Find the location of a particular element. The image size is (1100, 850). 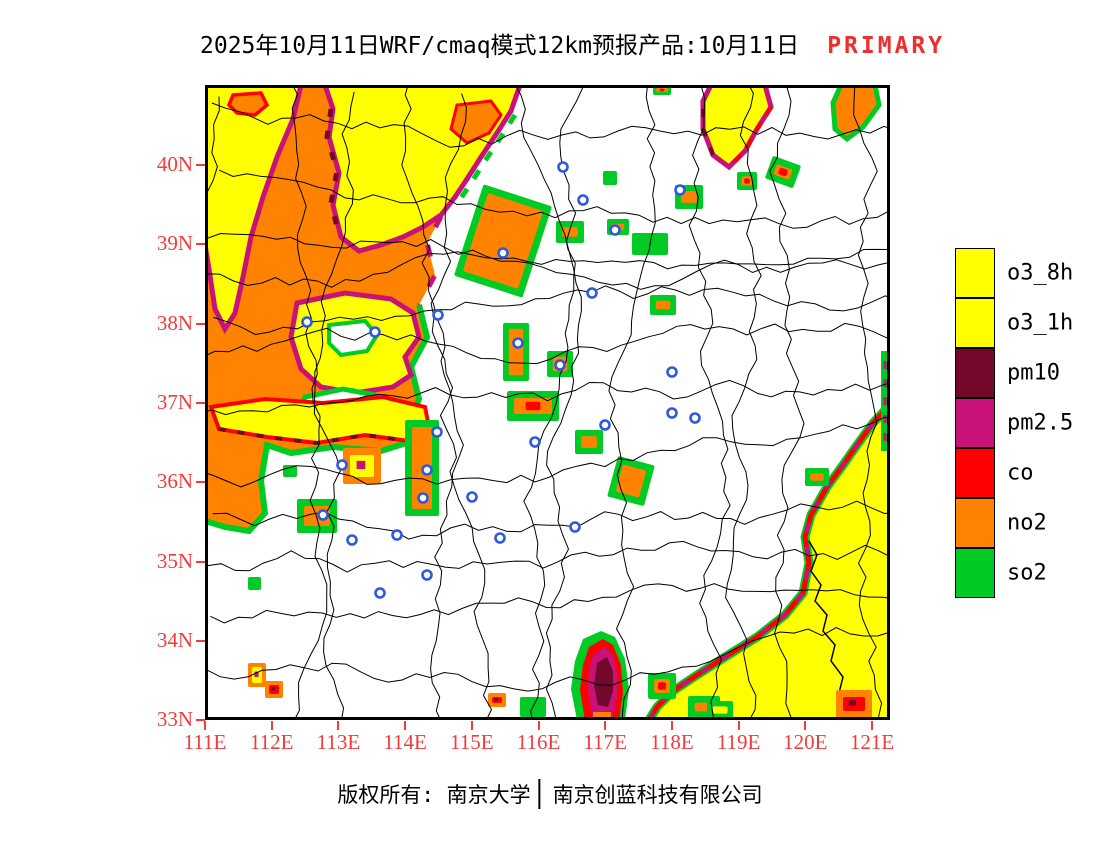

legend-label-pm2.5: pm2.5 is located at coordinates (1040, 423).